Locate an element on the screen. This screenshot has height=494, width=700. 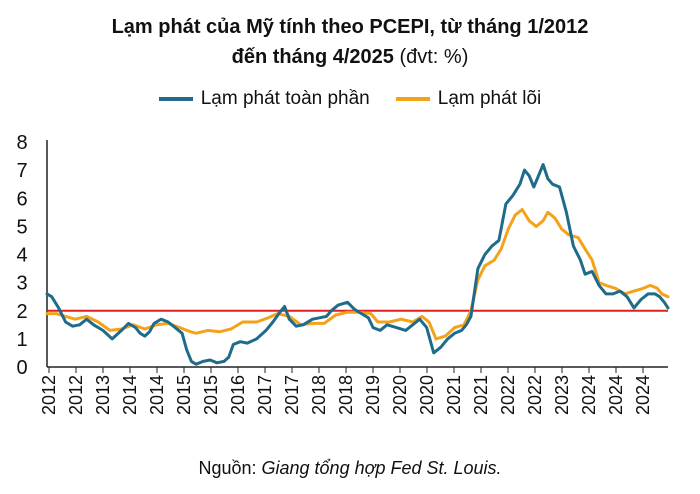
chart-title-period: đến tháng 4/2025 is located at coordinates (312, 57).